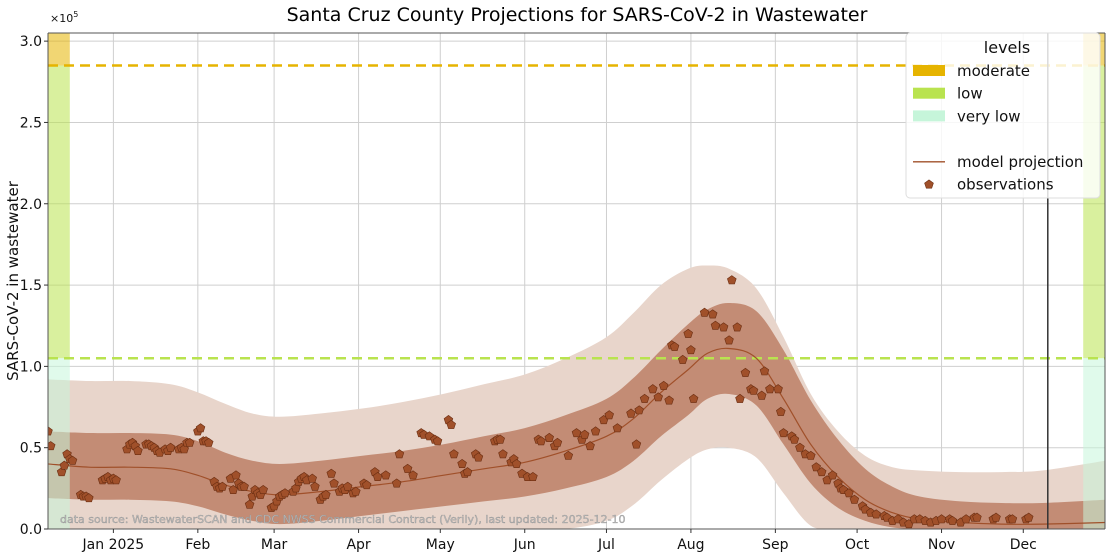  Describe the element at coordinates (59, 443) in the screenshot. I see `level-band-very-low` at that location.